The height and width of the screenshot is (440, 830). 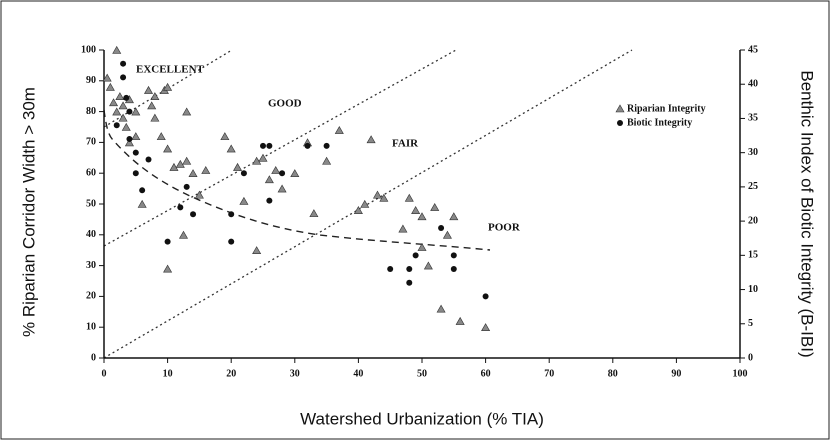 I want to click on y2-tick-label: 15, so click(x=753, y=255).